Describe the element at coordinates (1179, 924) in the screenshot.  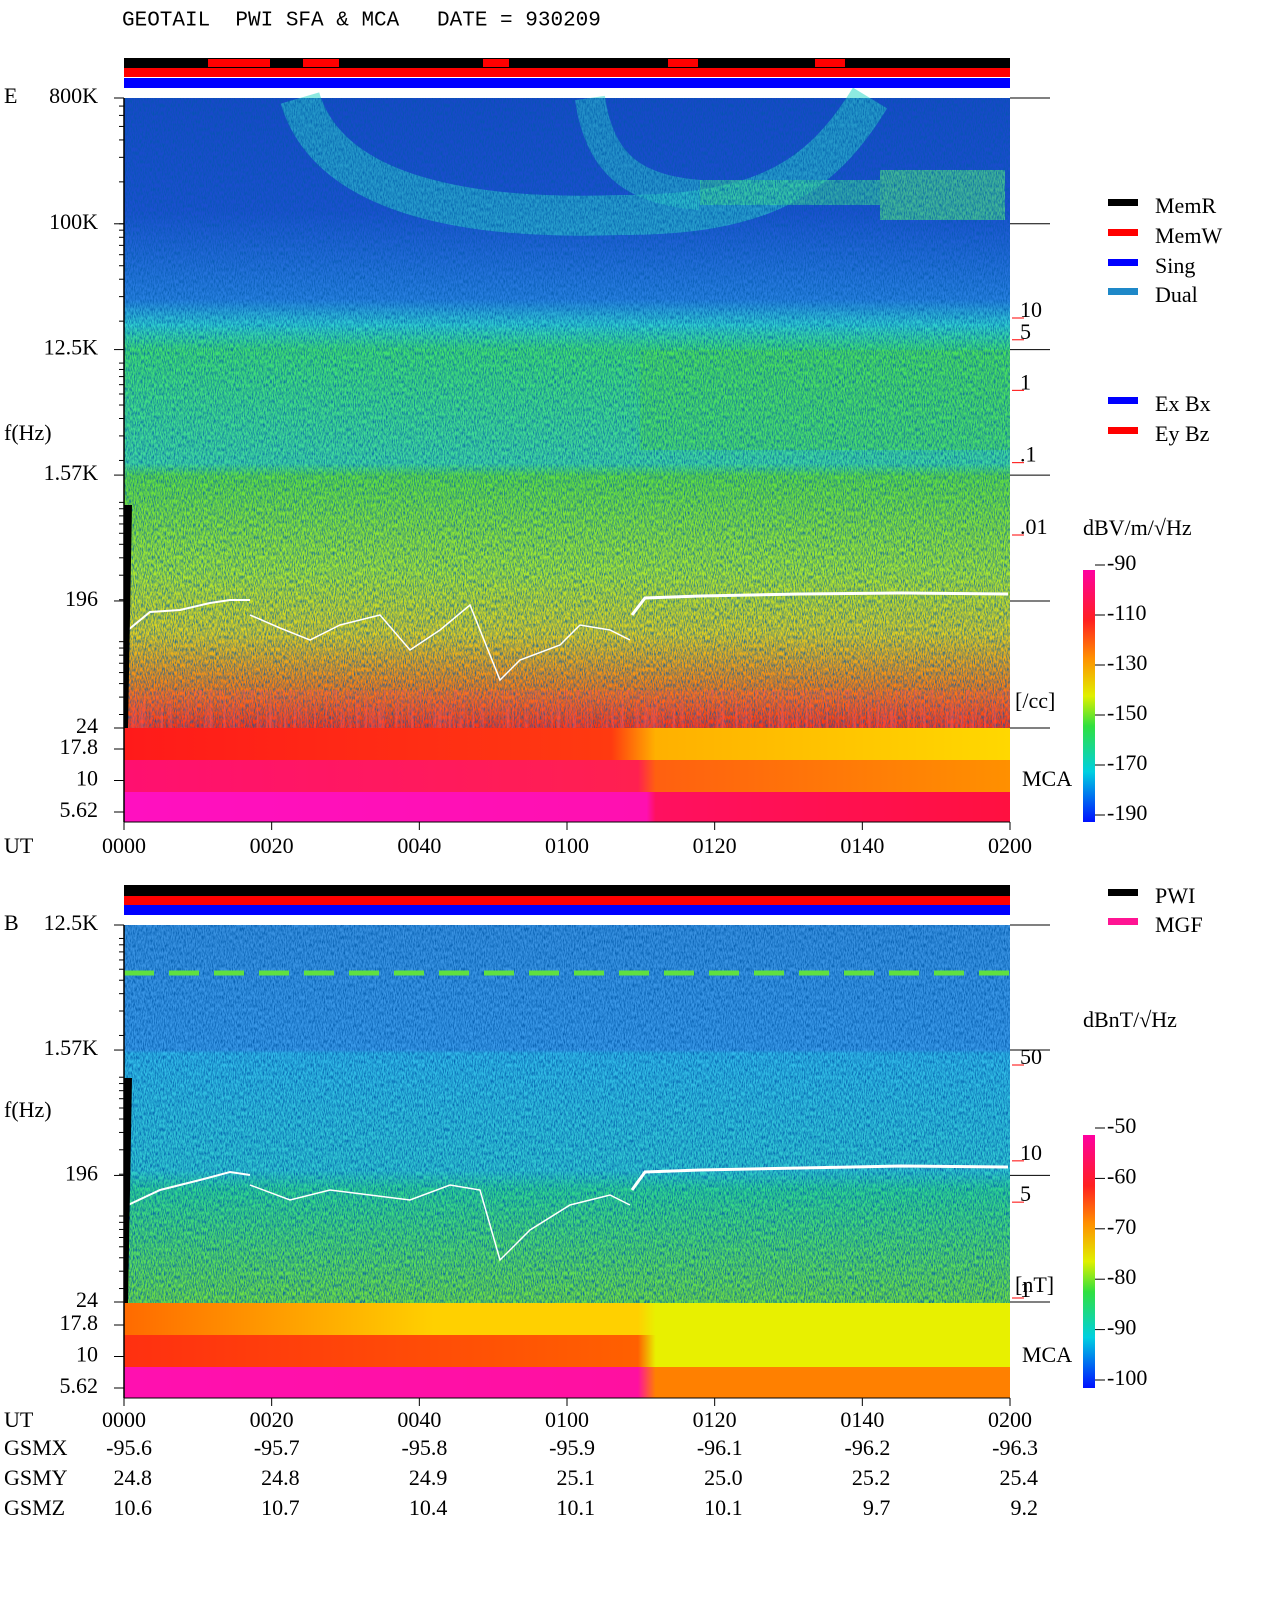
I see `legend-label: MGF` at that location.